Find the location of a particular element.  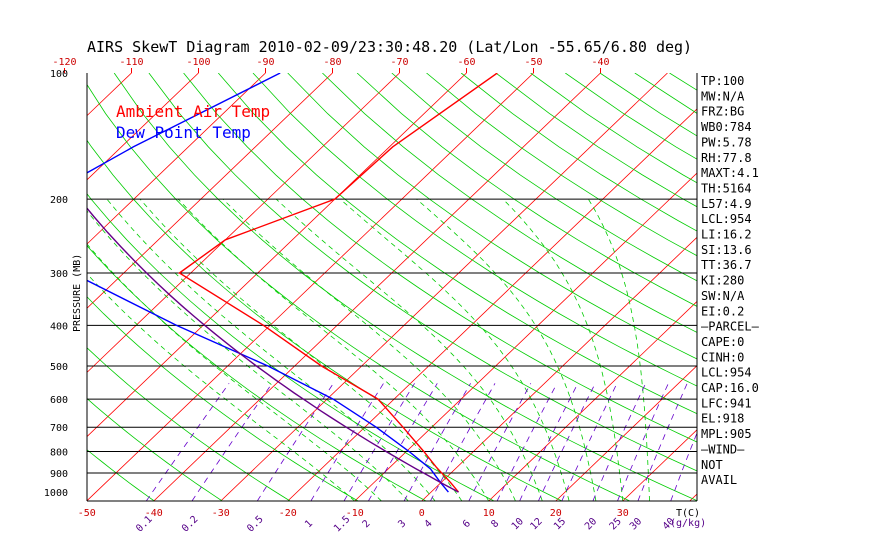

stability-index-item: AVAIL is located at coordinates (719, 480).